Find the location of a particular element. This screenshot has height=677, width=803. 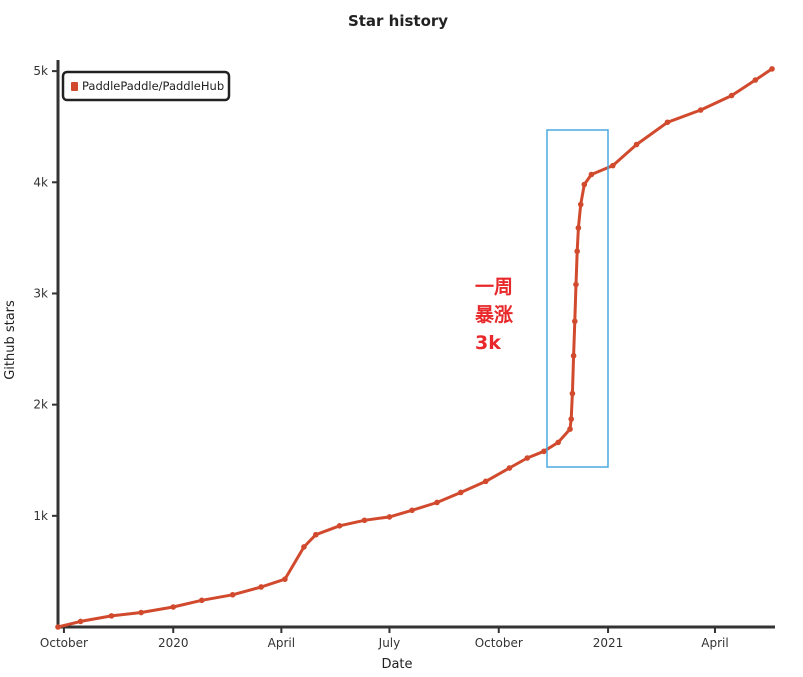

y-tick-label: 1k is located at coordinates (40, 516).